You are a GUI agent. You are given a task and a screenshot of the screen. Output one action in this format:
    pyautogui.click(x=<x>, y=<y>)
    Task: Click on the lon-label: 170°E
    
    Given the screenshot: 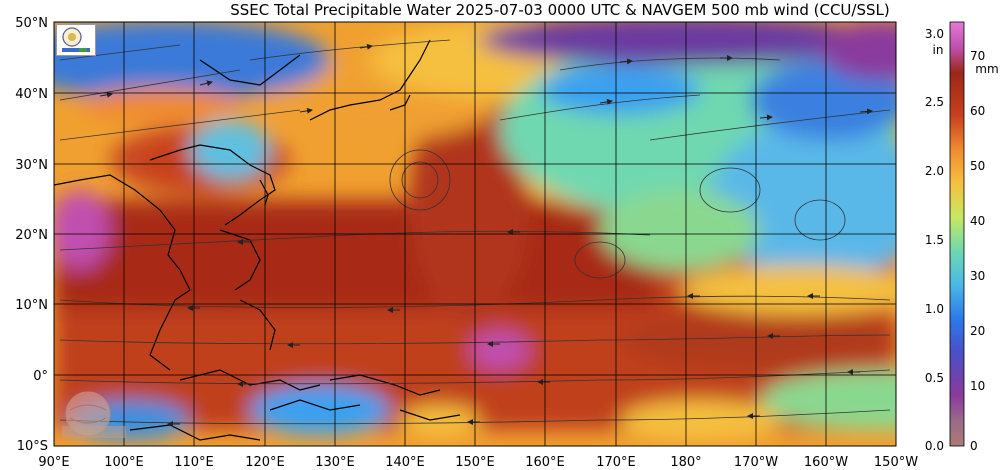 What is the action you would take?
    pyautogui.click(x=616, y=462)
    